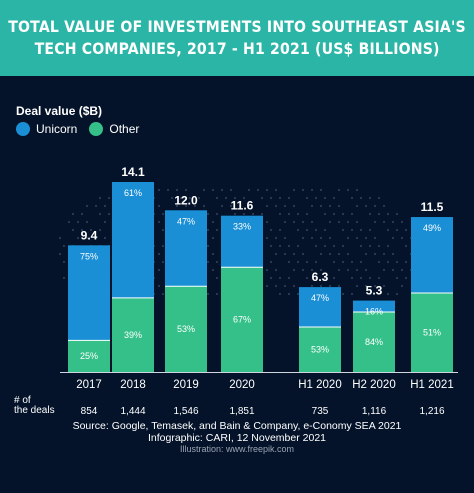  I want to click on deals-count-label: # of the deals, so click(34, 406).